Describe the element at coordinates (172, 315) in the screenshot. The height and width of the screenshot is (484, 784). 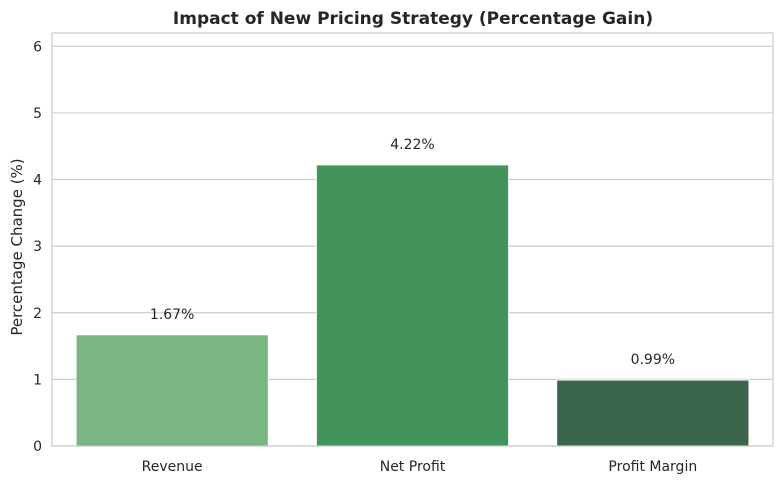
I see `data-label: 1.67%` at that location.